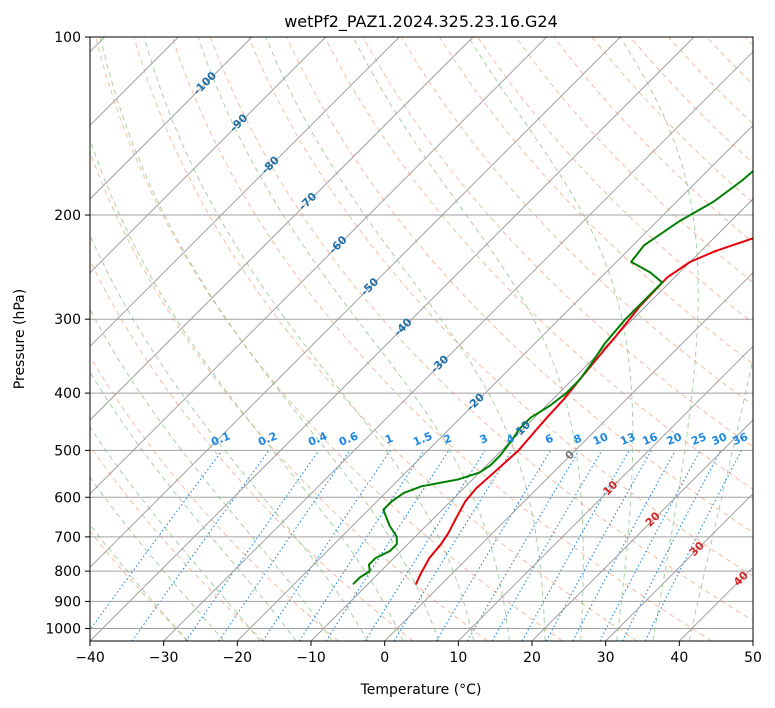 Image resolution: width=775 pixels, height=708 pixels. I want to click on x-tick-label: −40, so click(90, 658).